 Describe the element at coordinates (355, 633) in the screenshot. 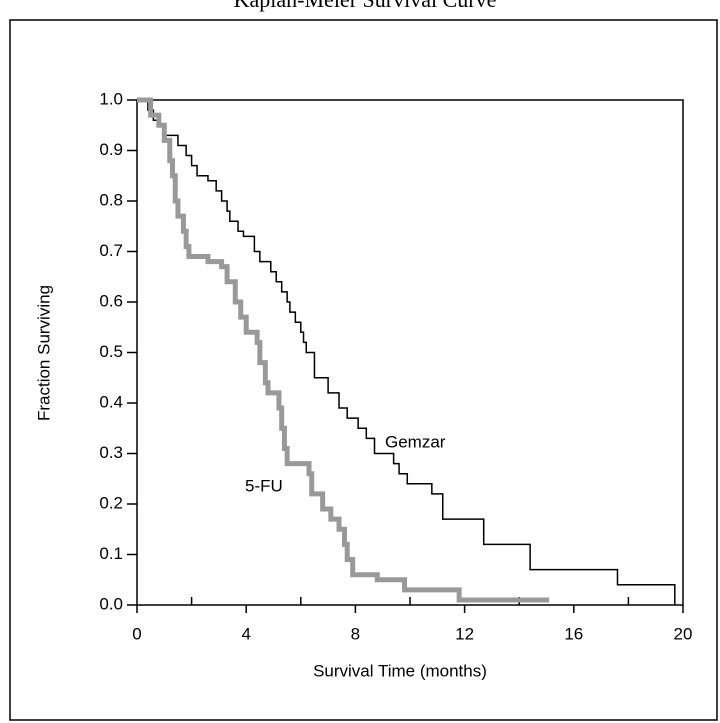

I see `x-tick-label: 8` at that location.